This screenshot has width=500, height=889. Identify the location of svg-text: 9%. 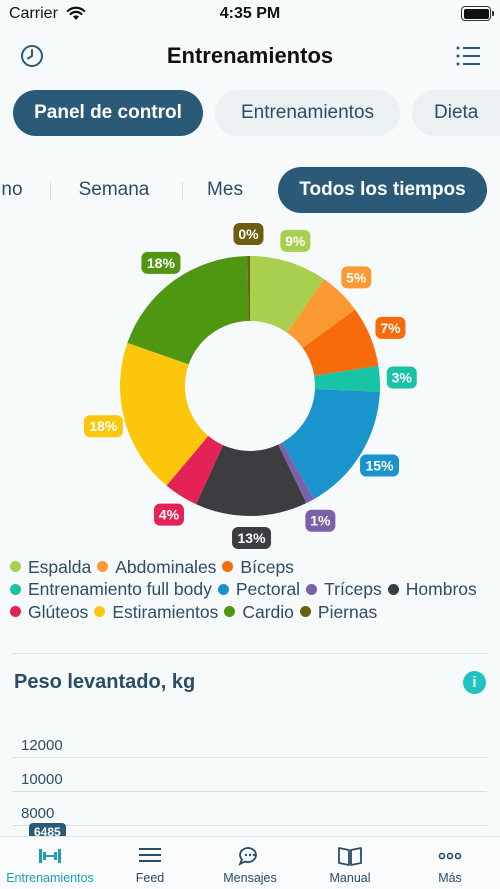
(295, 241).